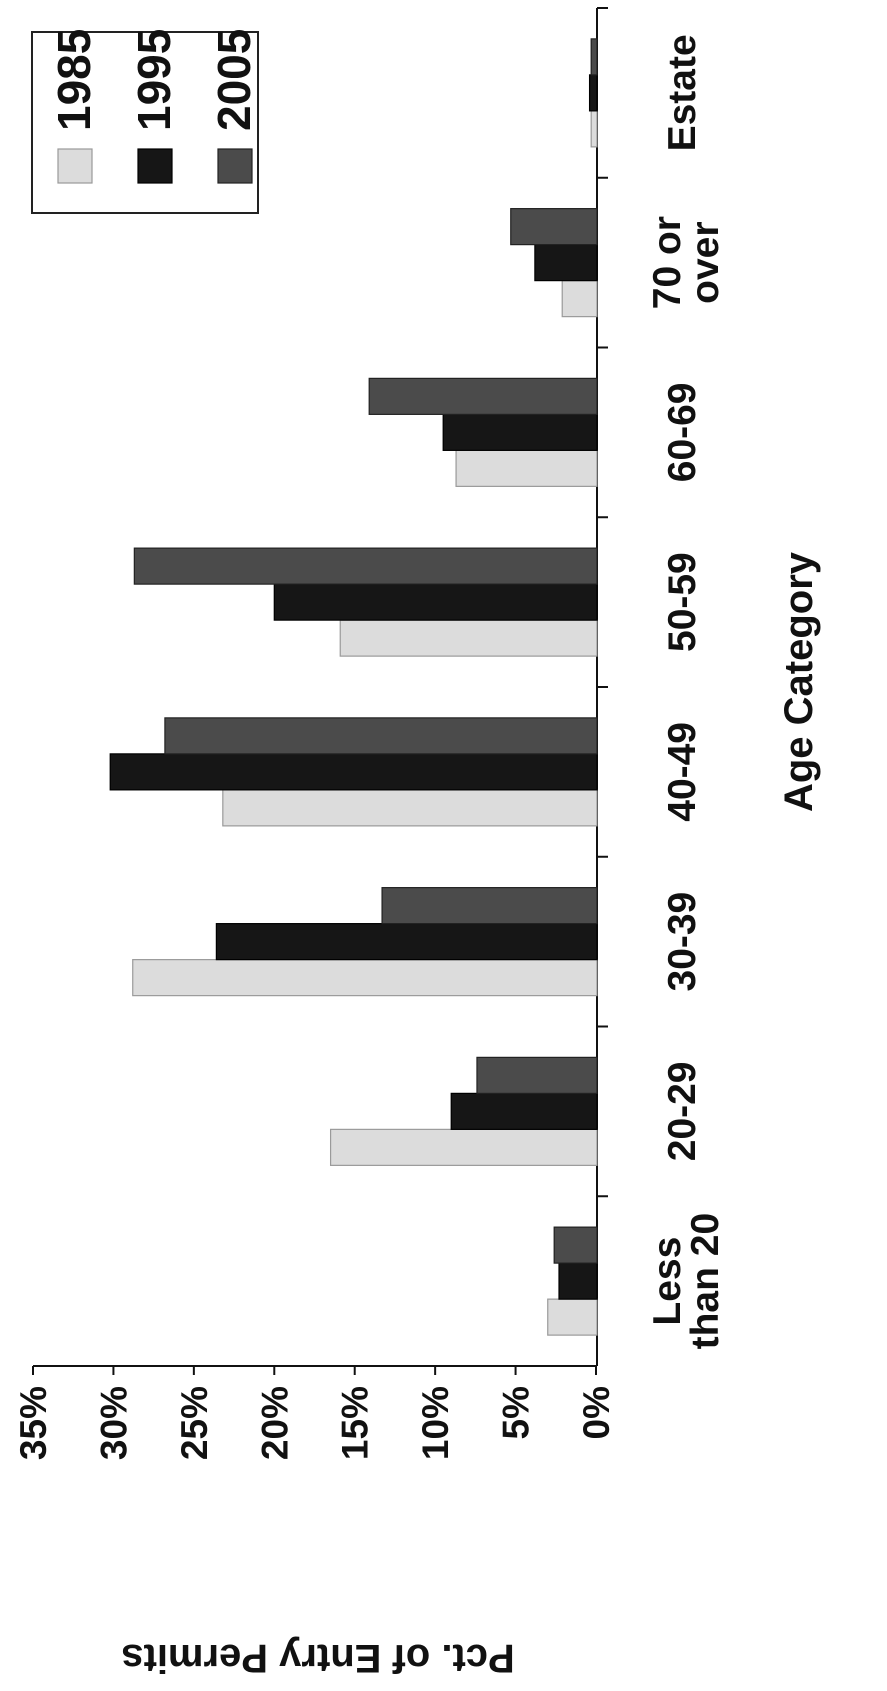 This screenshot has width=887, height=1691. What do you see at coordinates (596, 1412) in the screenshot?
I see `y-tick-label: 0%` at bounding box center [596, 1412].